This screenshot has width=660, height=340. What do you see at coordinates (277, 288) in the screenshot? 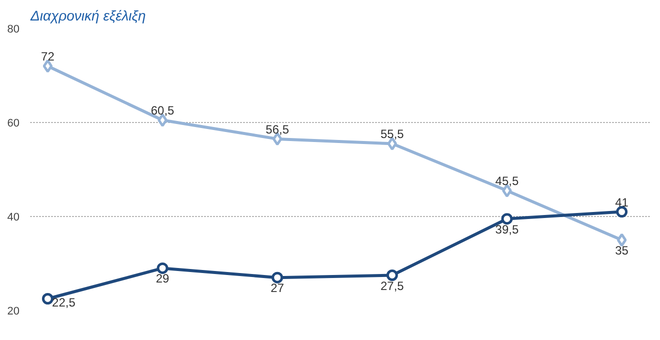
I see `data-label: 27` at bounding box center [277, 288].